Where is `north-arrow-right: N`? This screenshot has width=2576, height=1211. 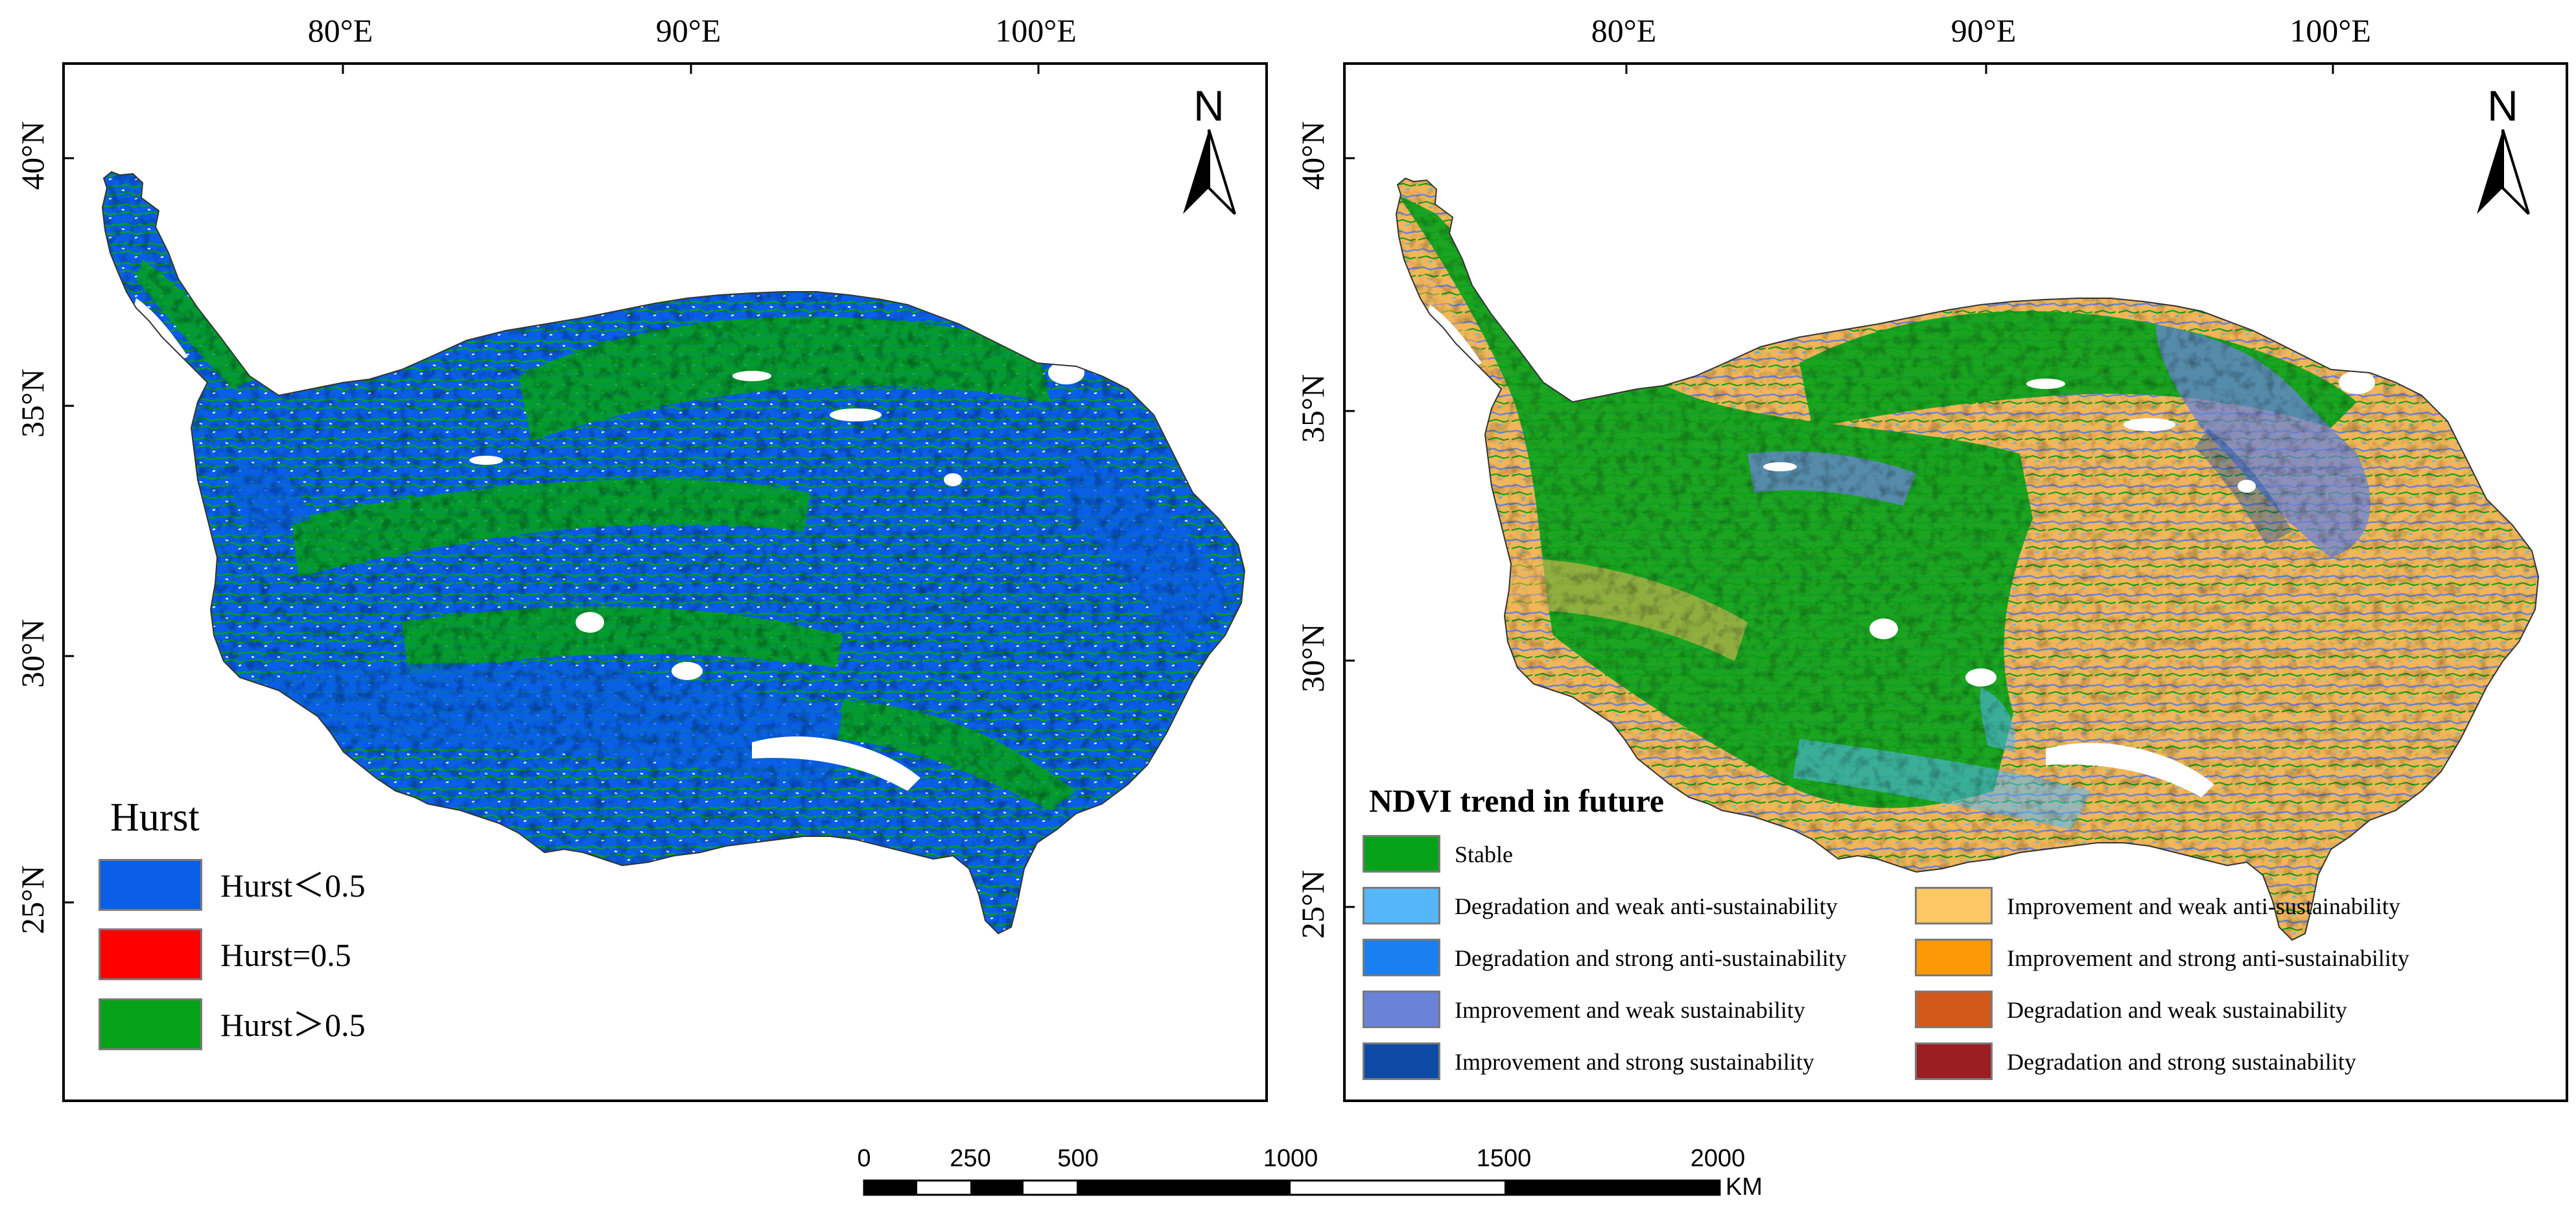 north-arrow-right: N is located at coordinates (2502, 152).